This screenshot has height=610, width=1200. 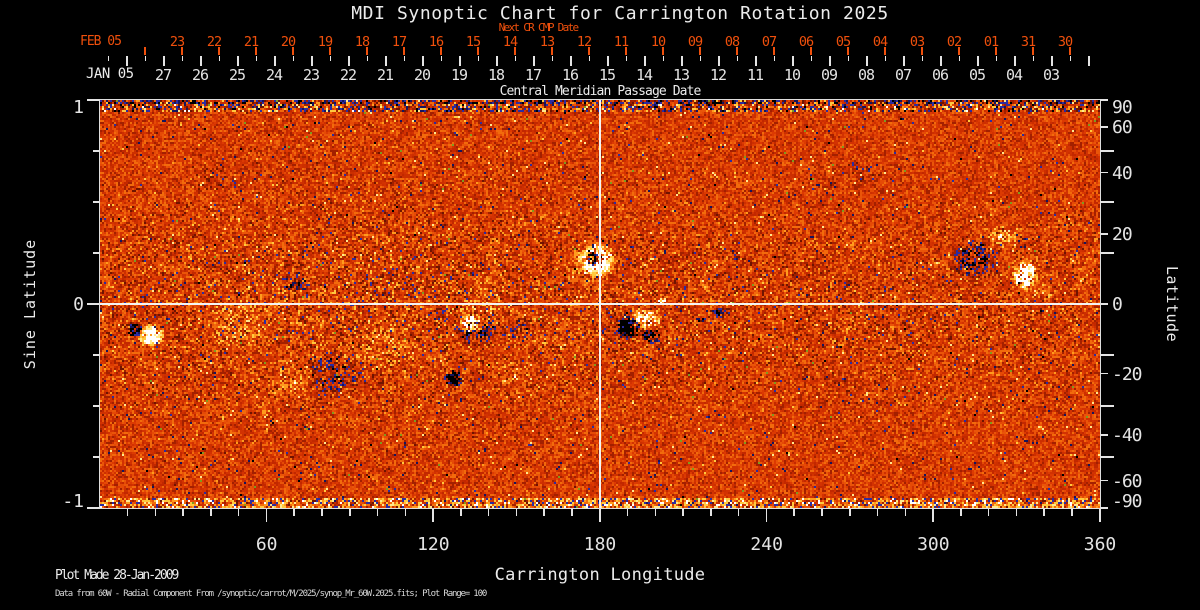 I want to click on cmp-day-label: 06, so click(x=940, y=75).